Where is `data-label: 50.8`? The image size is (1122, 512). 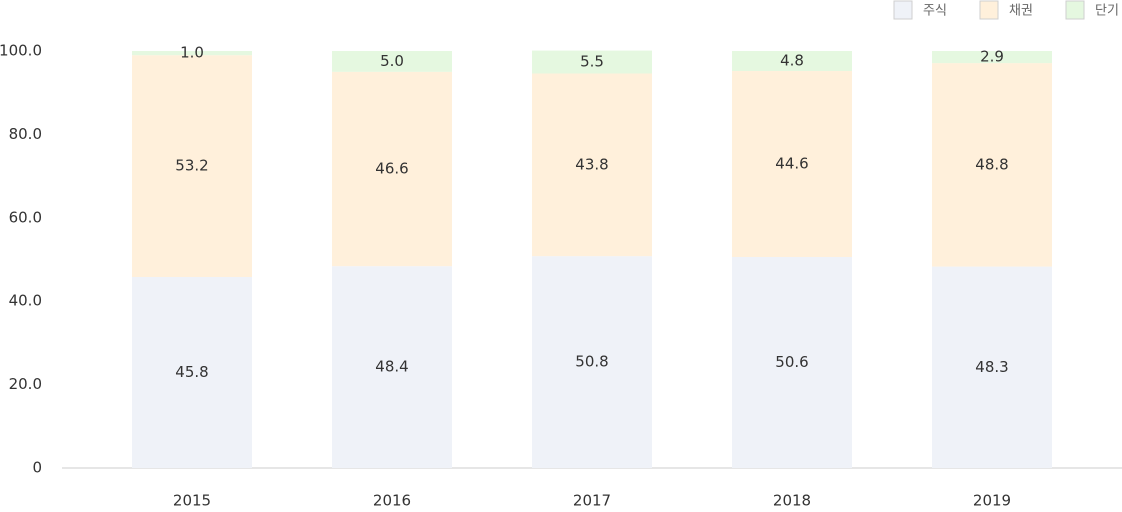 data-label: 50.8 is located at coordinates (591, 362).